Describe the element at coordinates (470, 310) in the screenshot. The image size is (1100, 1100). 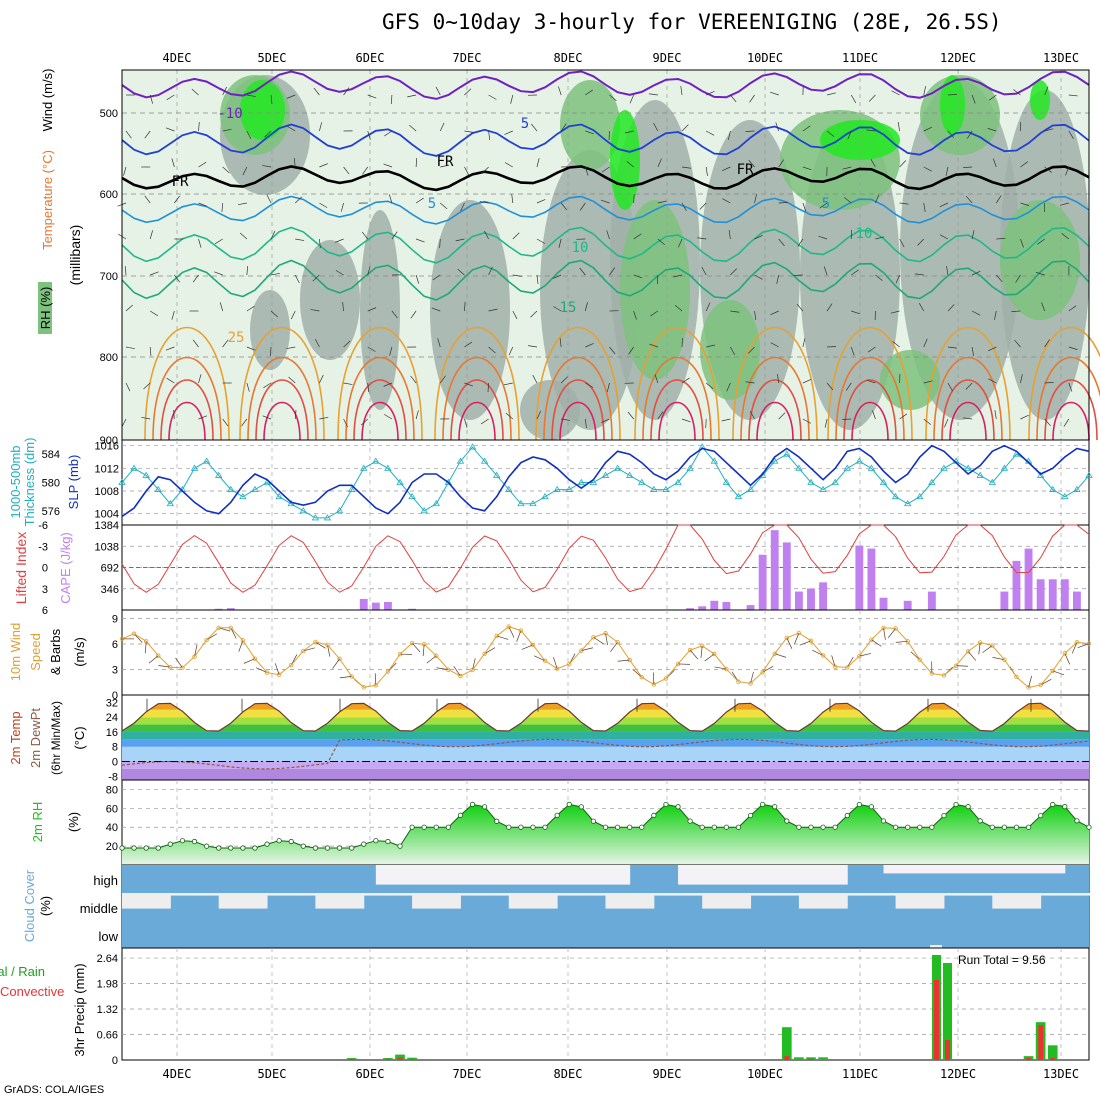
I see `rh-blob-dark` at that location.